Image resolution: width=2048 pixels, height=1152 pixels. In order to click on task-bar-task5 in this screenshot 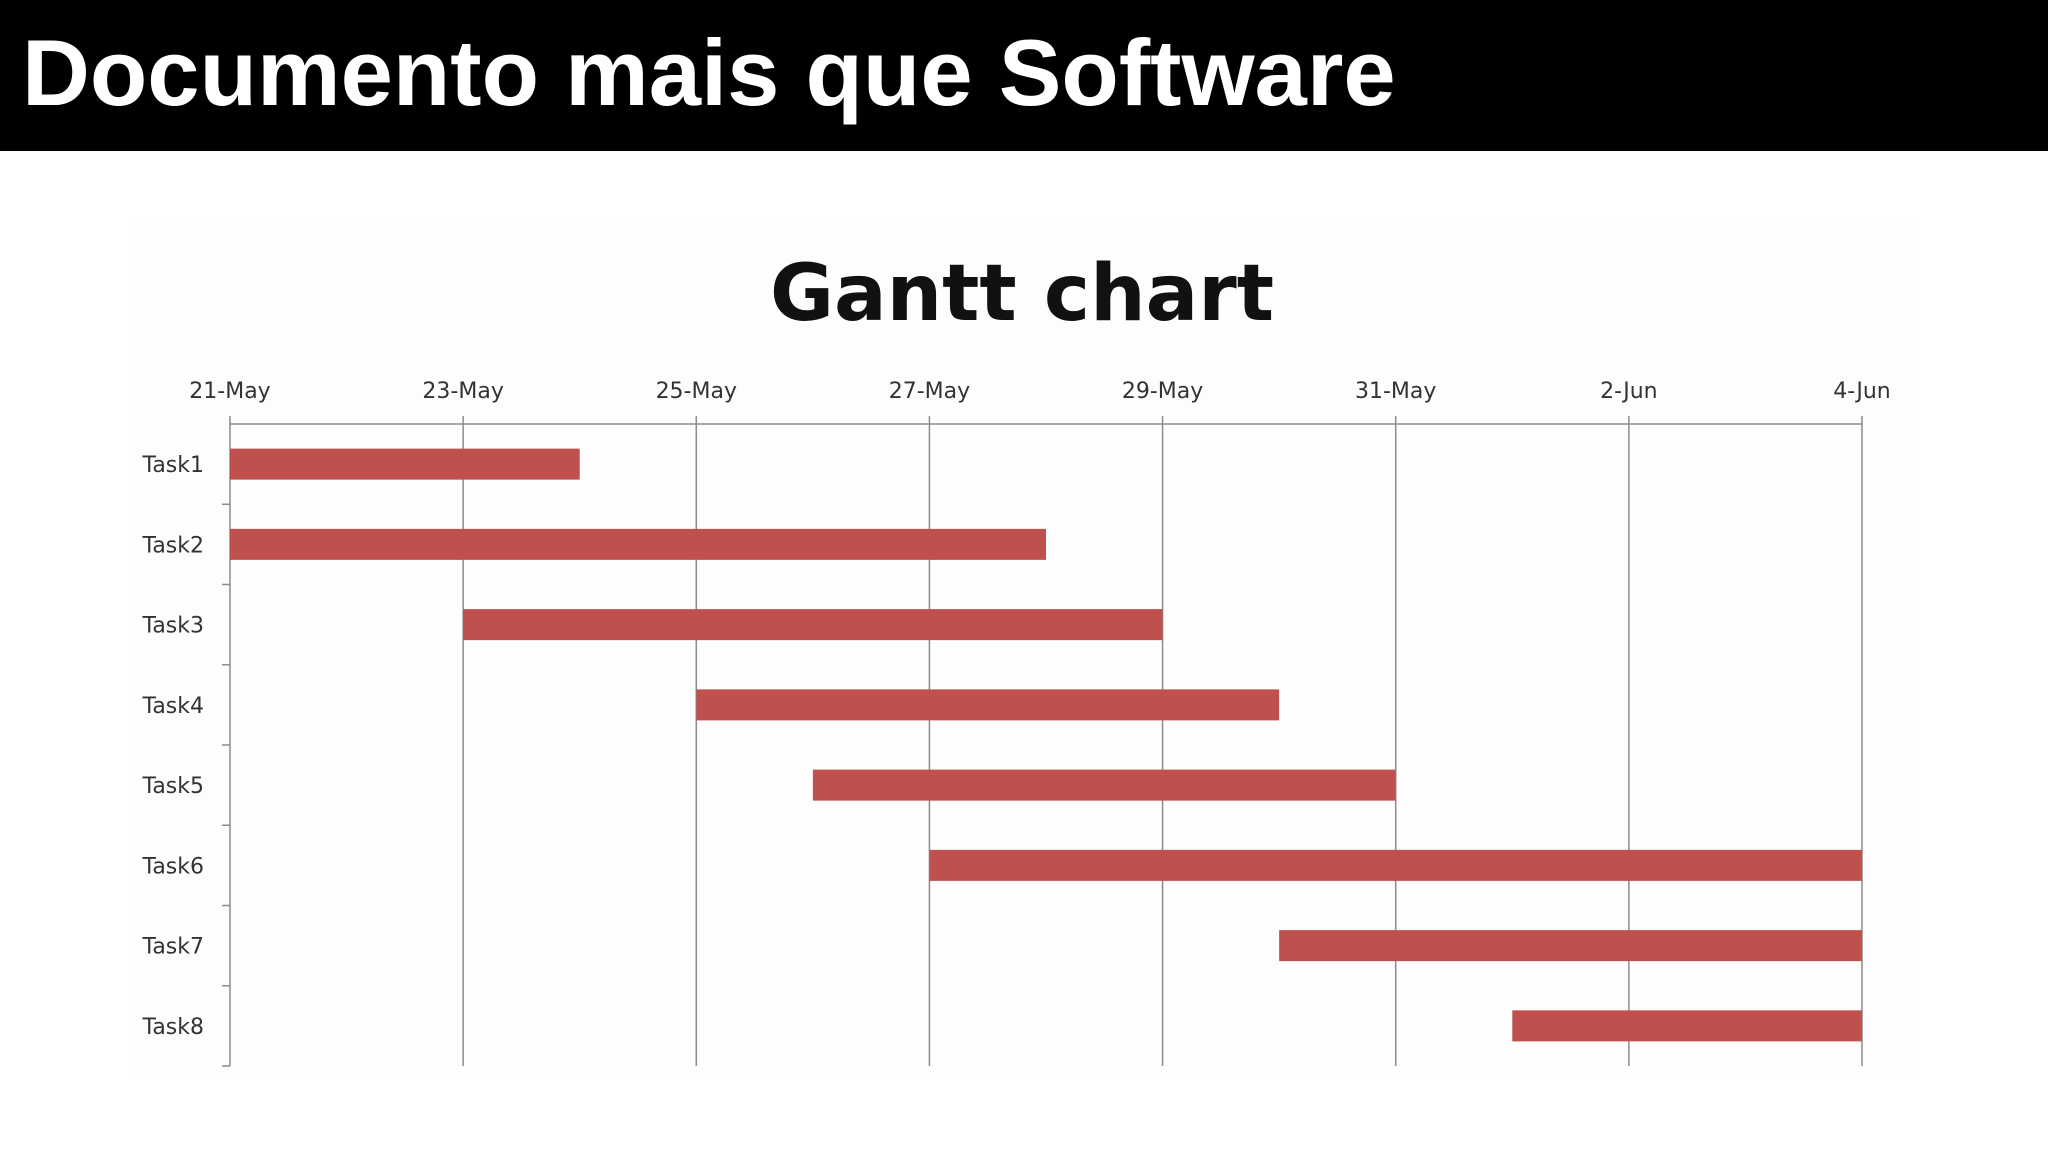, I will do `click(1104, 785)`.